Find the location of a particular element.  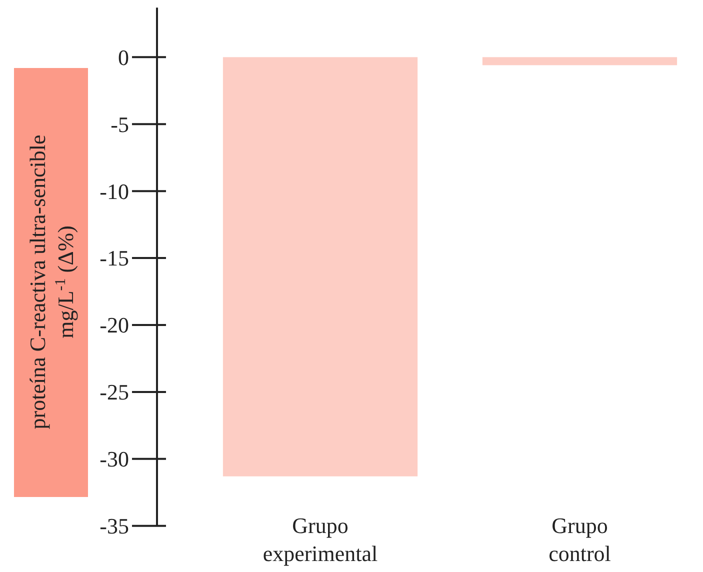

y-tick-label: -30 is located at coordinates (114, 459).